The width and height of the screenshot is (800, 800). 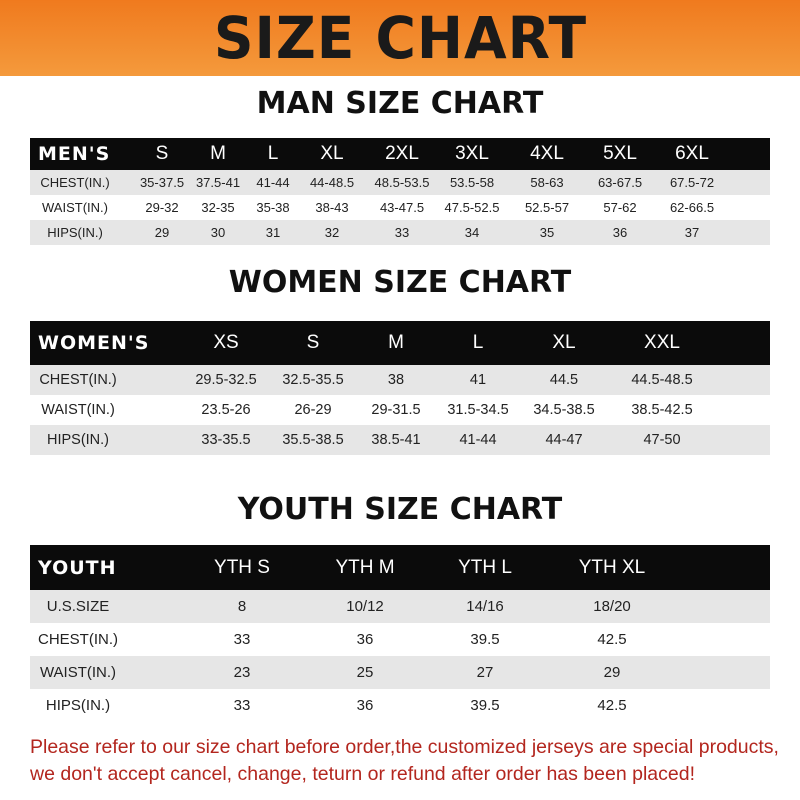 I want to click on table-corner-label: MEN'S, so click(x=74, y=154).